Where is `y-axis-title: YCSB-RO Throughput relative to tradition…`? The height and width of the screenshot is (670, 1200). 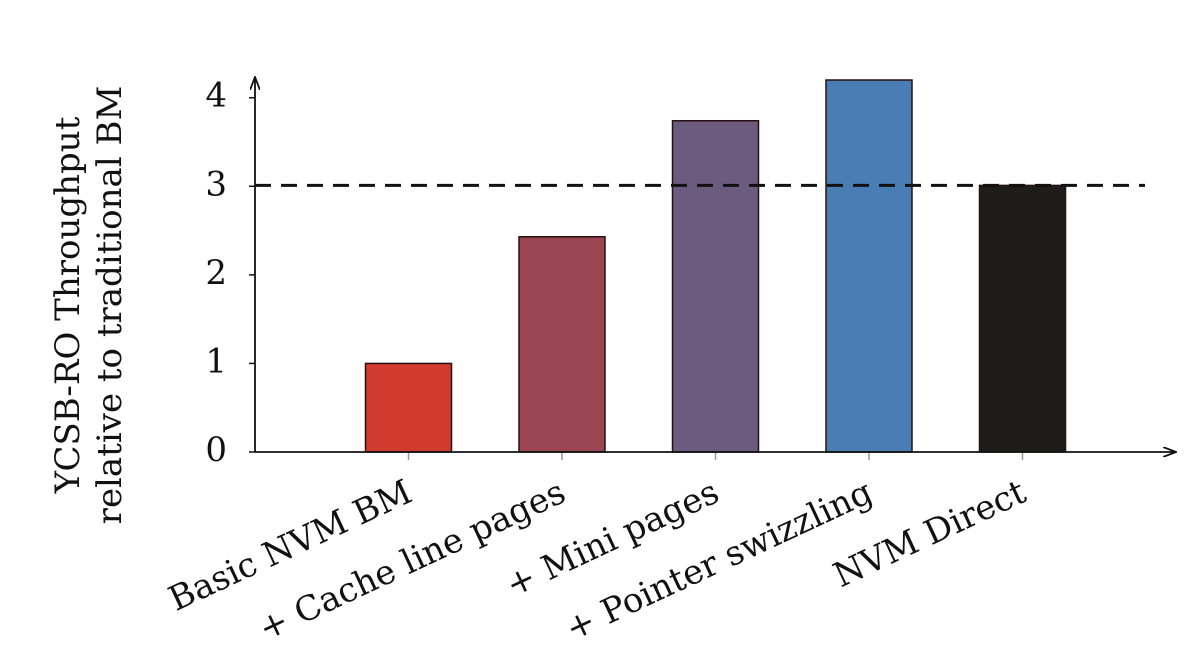 y-axis-title: YCSB-RO Throughput relative to tradition… is located at coordinates (89, 305).